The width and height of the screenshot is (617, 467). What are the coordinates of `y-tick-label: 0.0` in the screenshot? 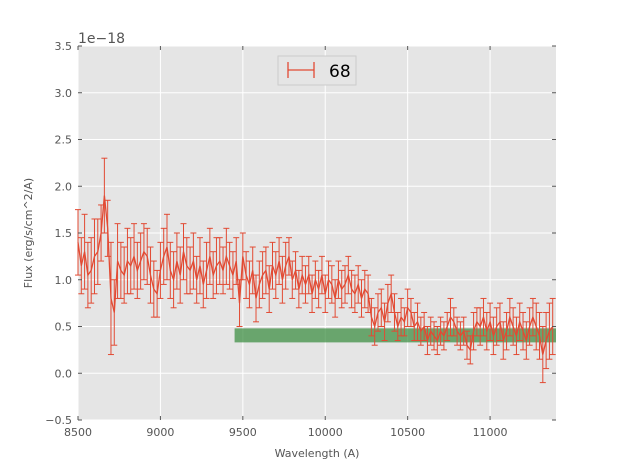 It's located at (64, 373).